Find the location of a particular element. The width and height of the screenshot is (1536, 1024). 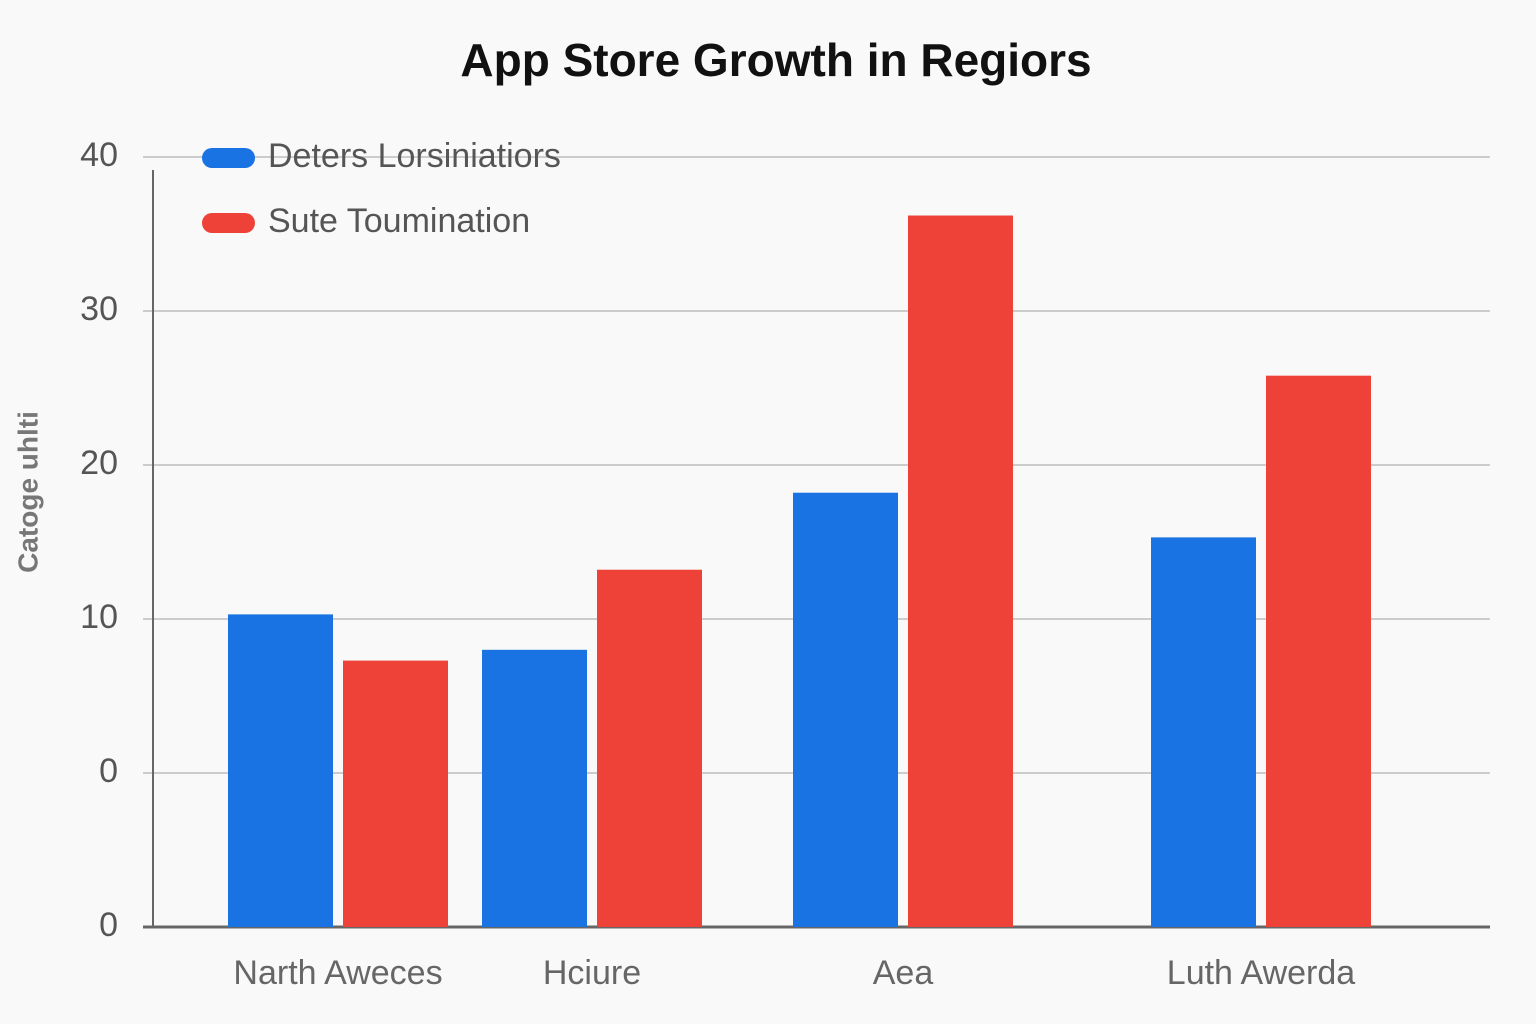

y-axis-label: Catoge uhlti is located at coordinates (27, 492).